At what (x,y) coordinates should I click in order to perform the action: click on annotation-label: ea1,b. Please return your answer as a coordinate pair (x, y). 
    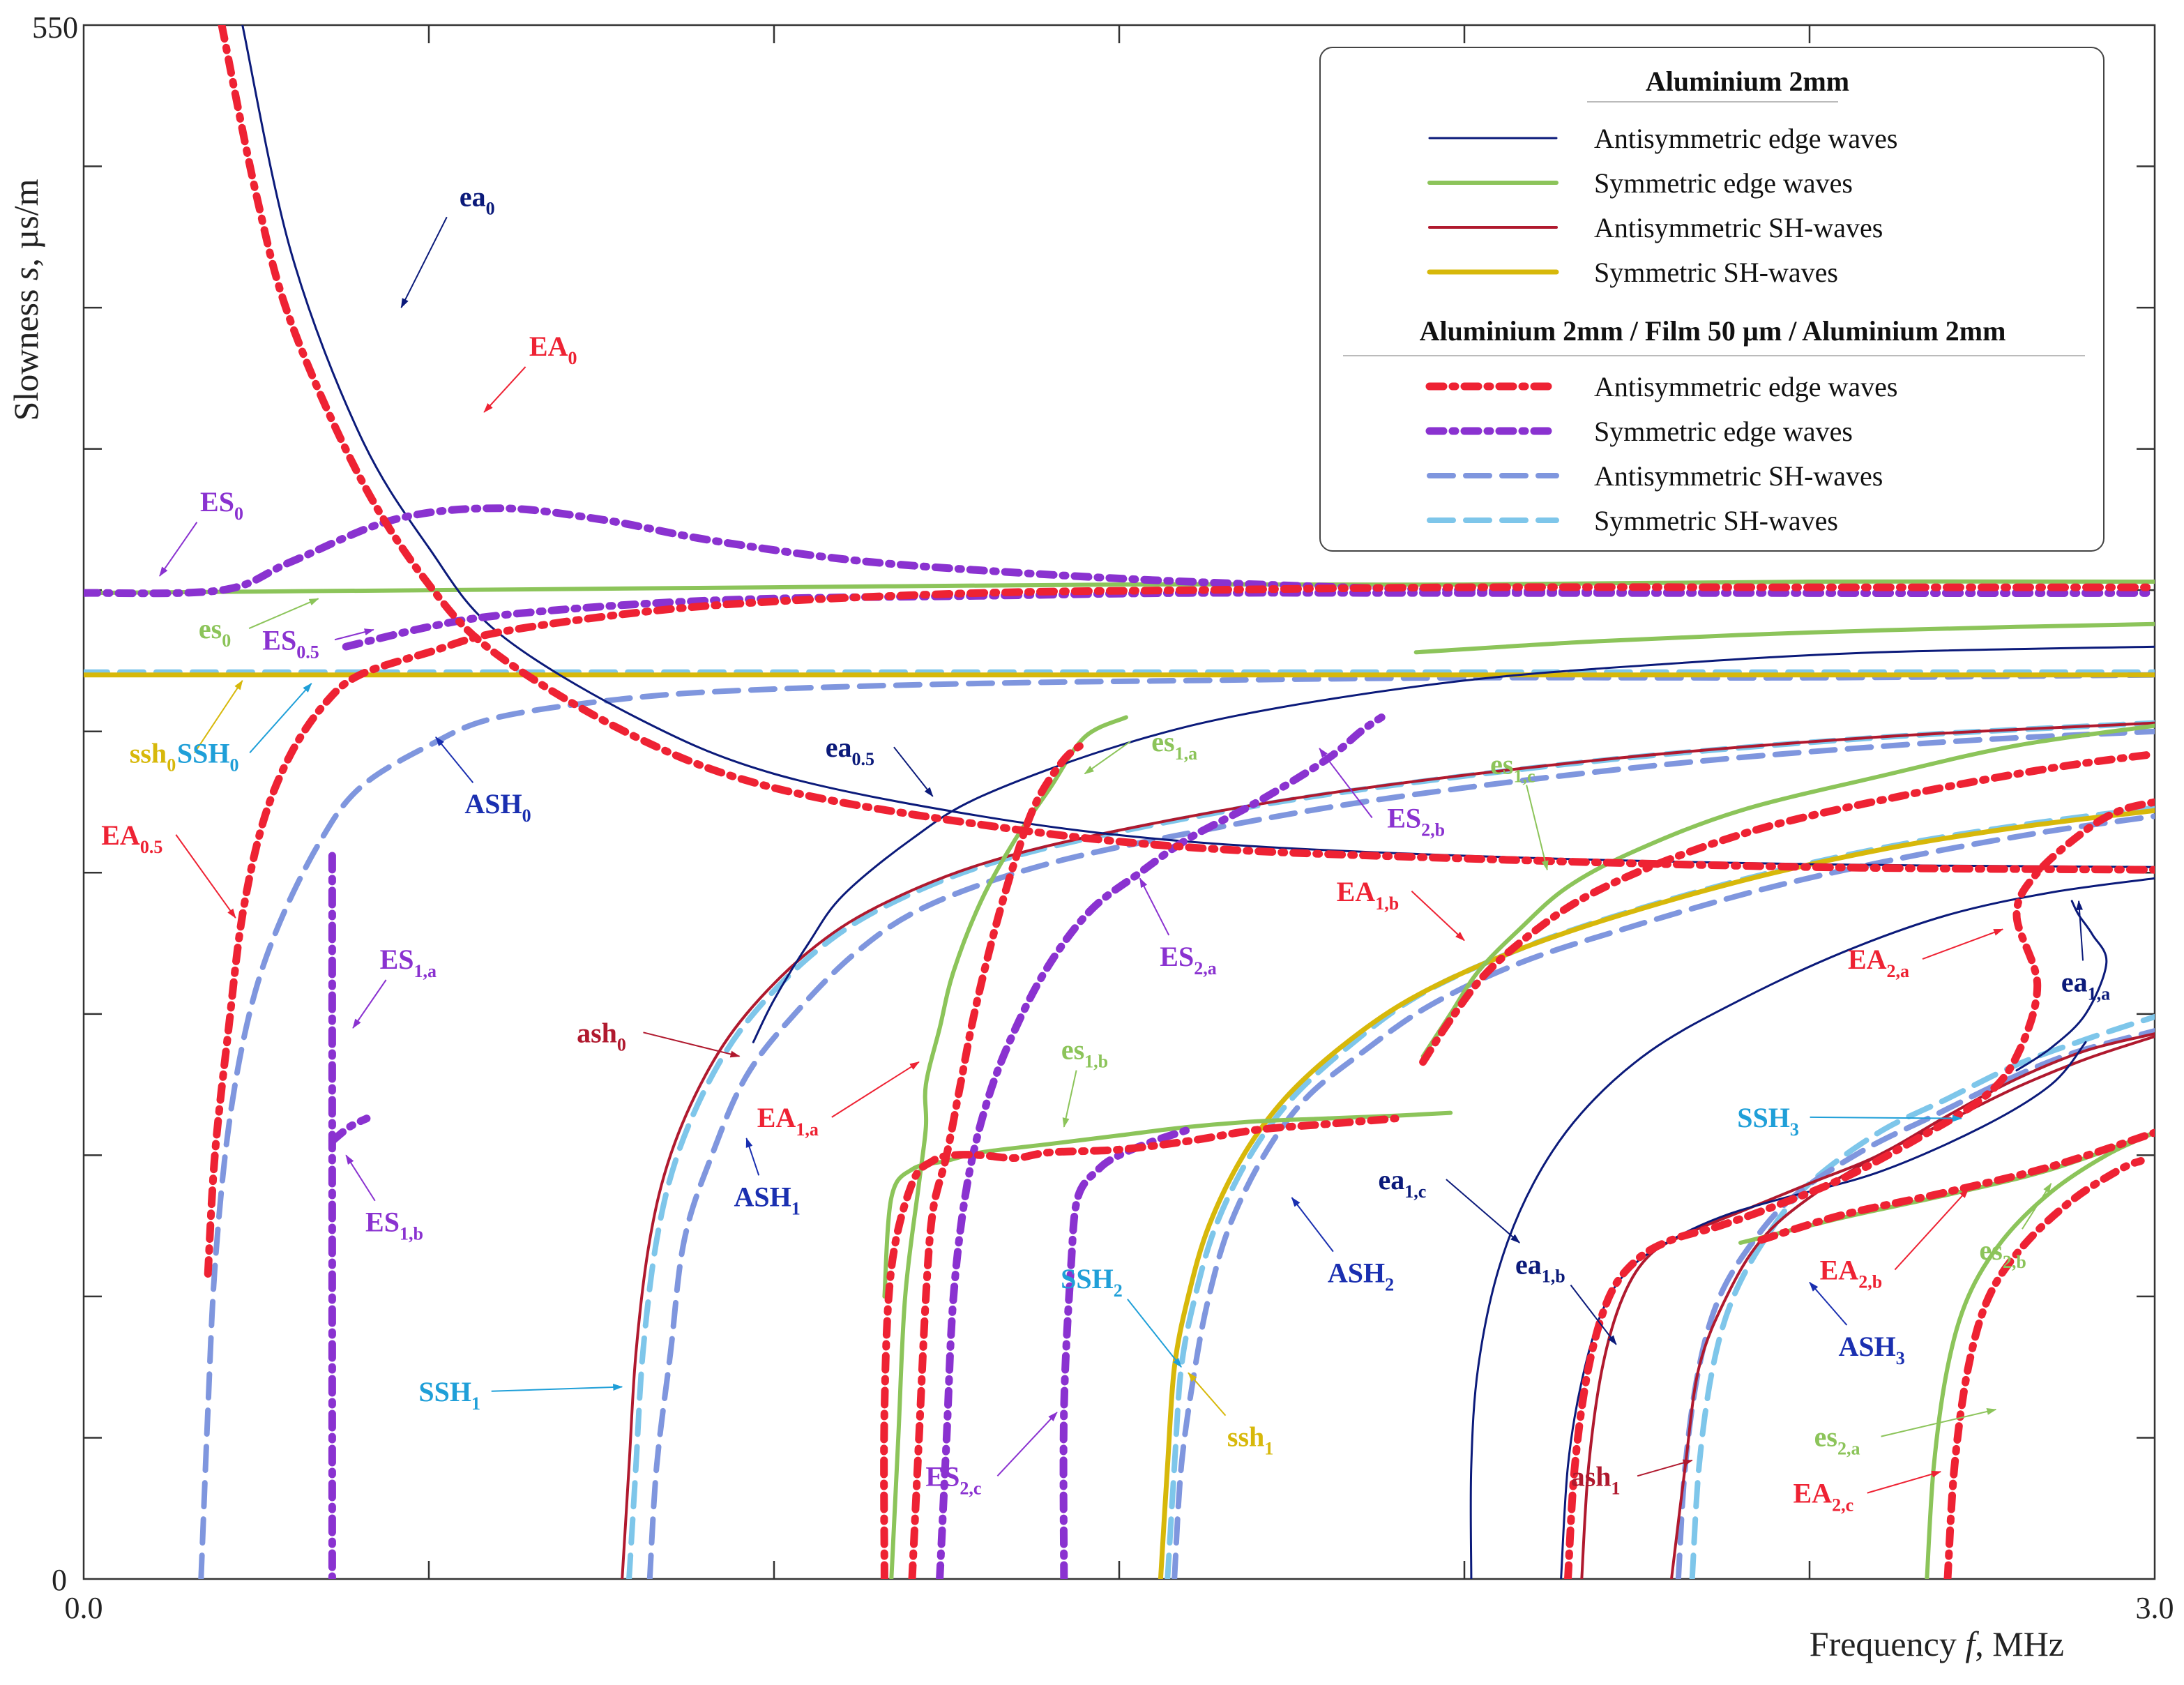
    Looking at the image, I should click on (1540, 1268).